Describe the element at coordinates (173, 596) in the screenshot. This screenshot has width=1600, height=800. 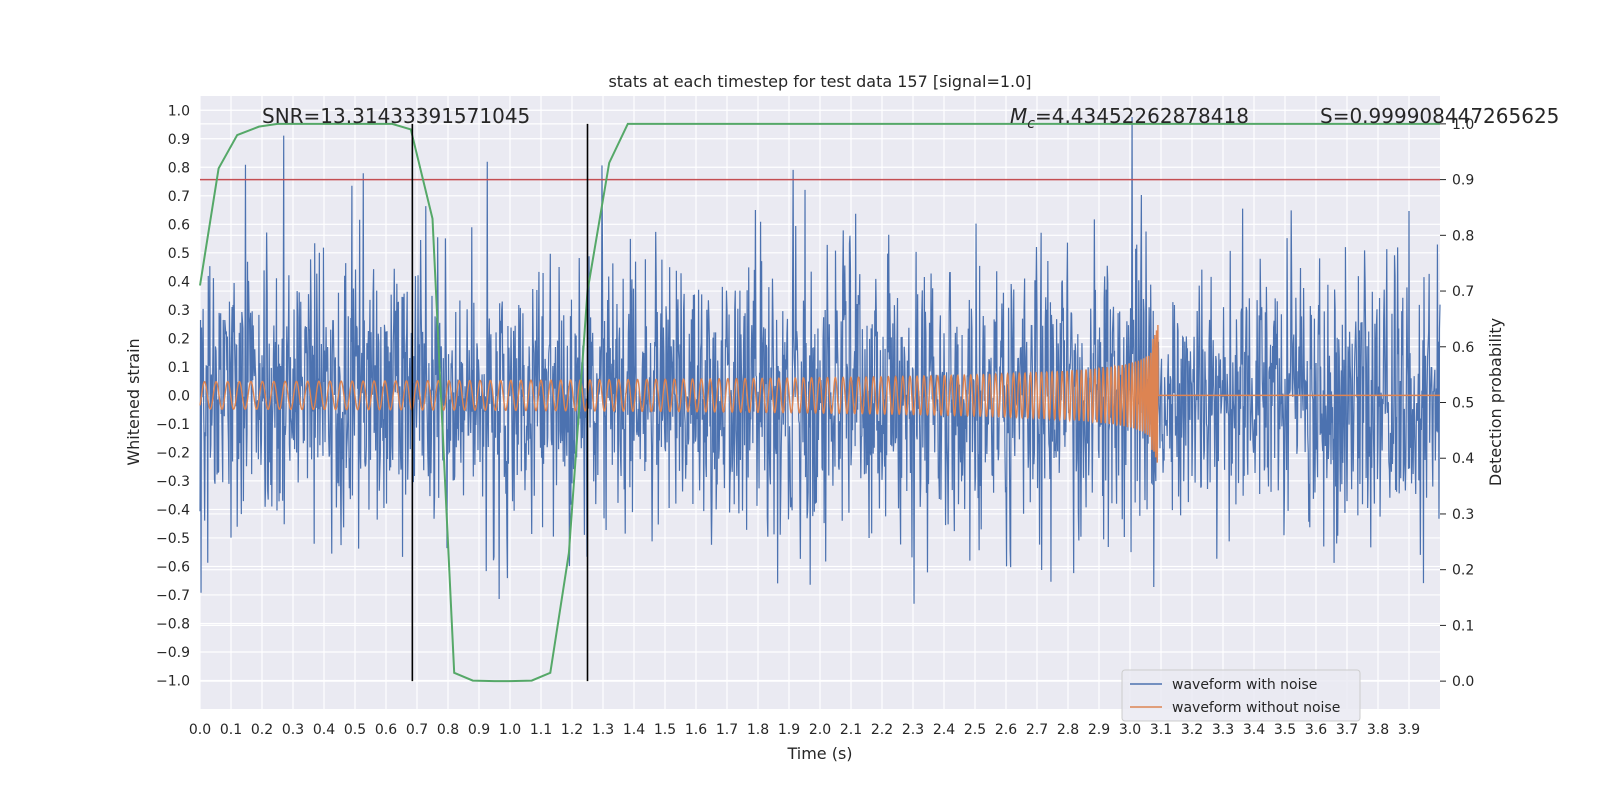
I see `y-tick-label: −0.7` at that location.